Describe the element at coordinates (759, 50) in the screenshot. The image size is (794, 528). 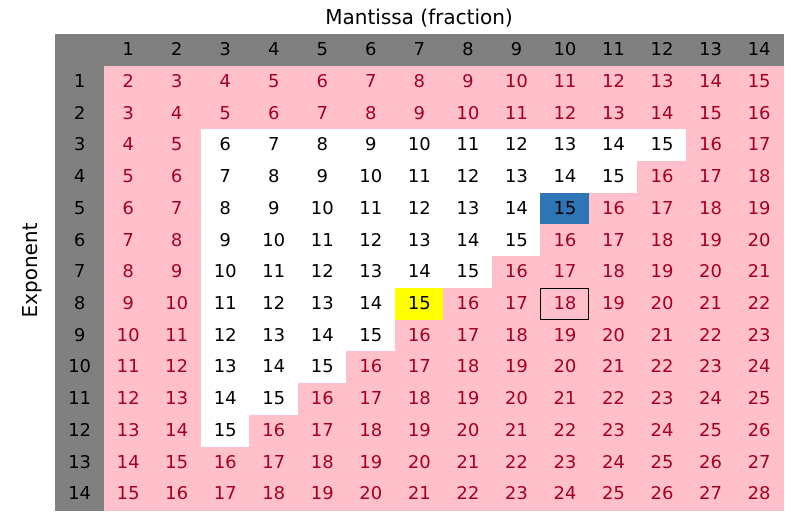
I see `column-header: 14` at that location.